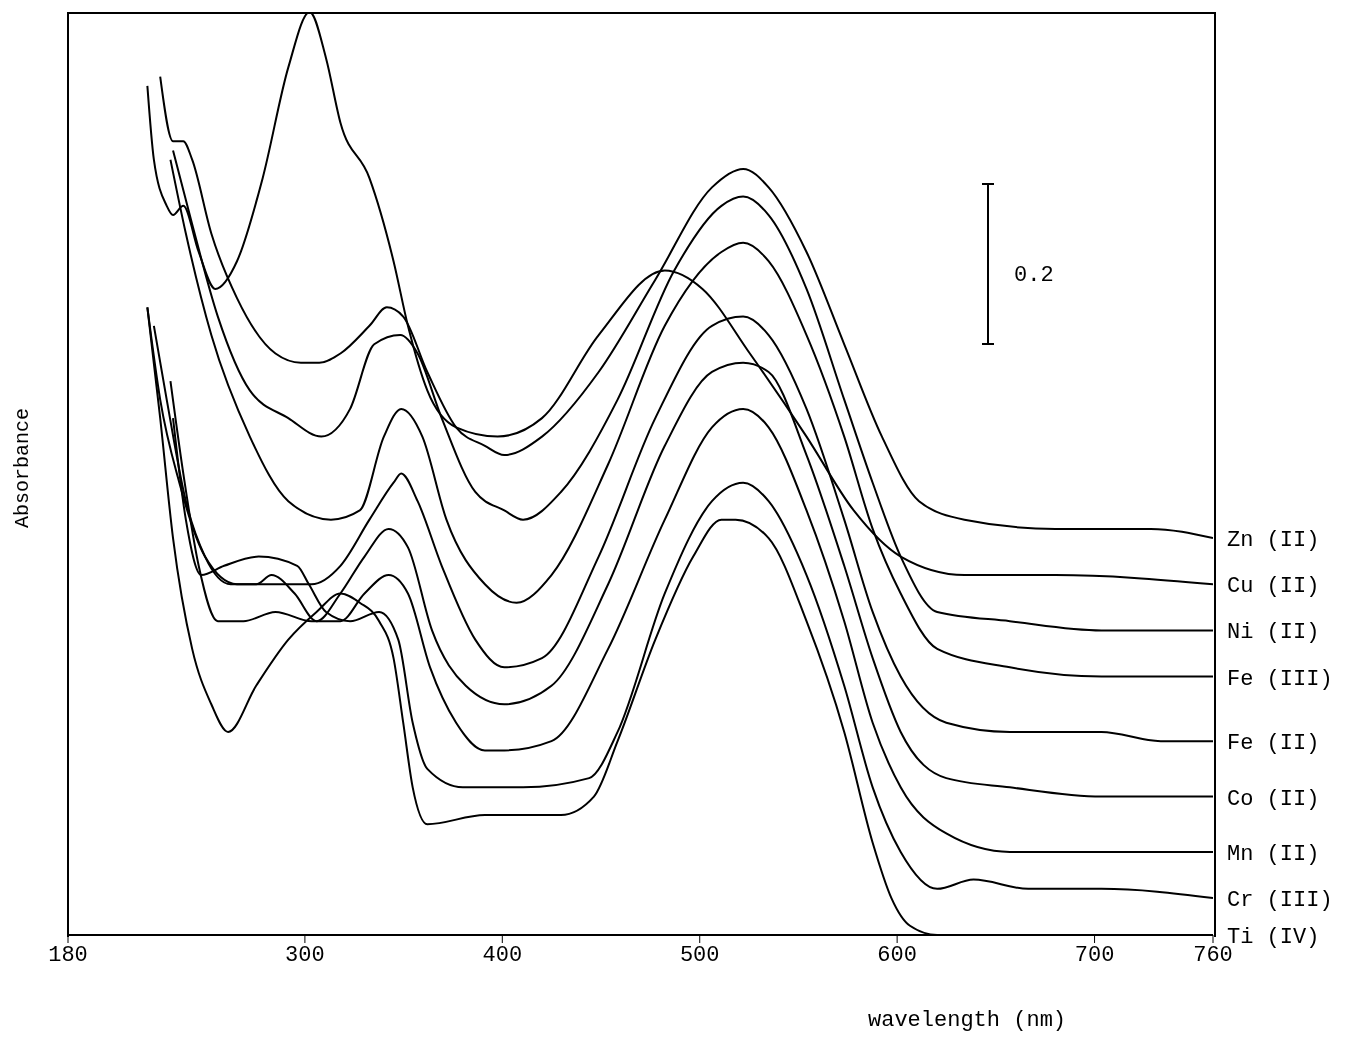 The image size is (1358, 1046). Describe the element at coordinates (1273, 744) in the screenshot. I see `series-label: Fe (II)` at that location.